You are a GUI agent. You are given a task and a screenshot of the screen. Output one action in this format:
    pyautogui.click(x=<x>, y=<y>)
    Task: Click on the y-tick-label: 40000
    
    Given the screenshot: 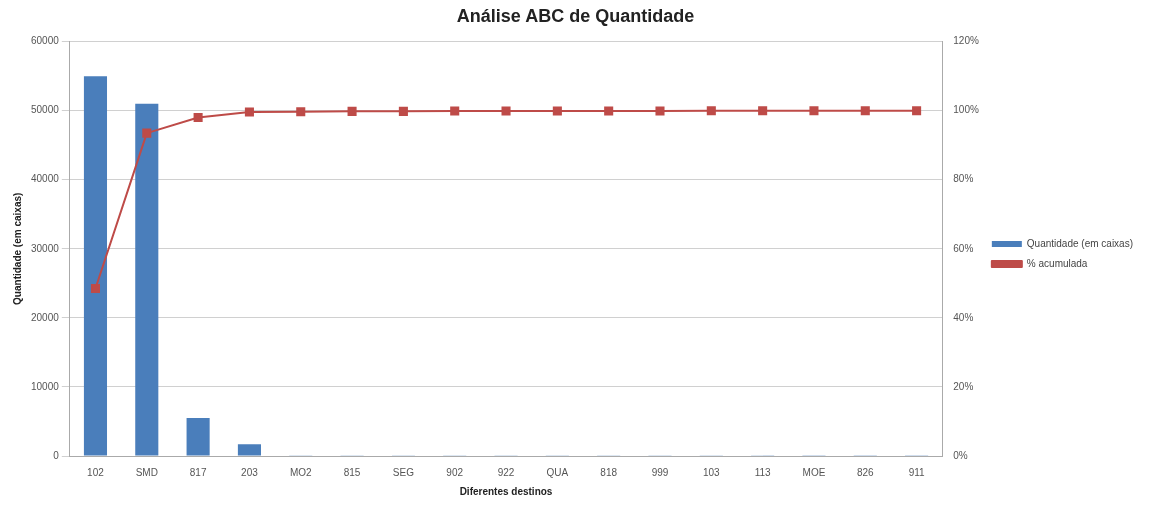 What is the action you would take?
    pyautogui.click(x=45, y=179)
    